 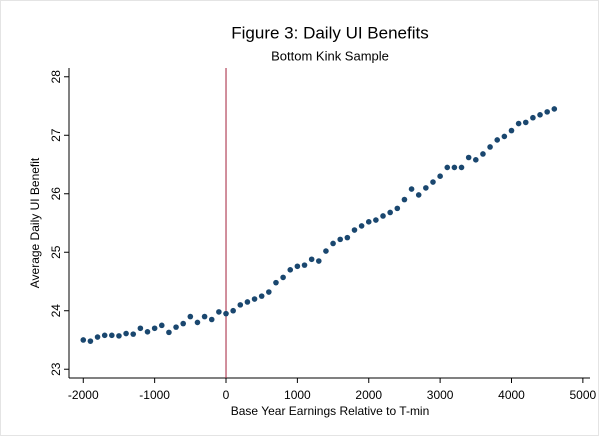 I want to click on chart-title: Figure 3: Daily UI Benefits, so click(x=329, y=32).